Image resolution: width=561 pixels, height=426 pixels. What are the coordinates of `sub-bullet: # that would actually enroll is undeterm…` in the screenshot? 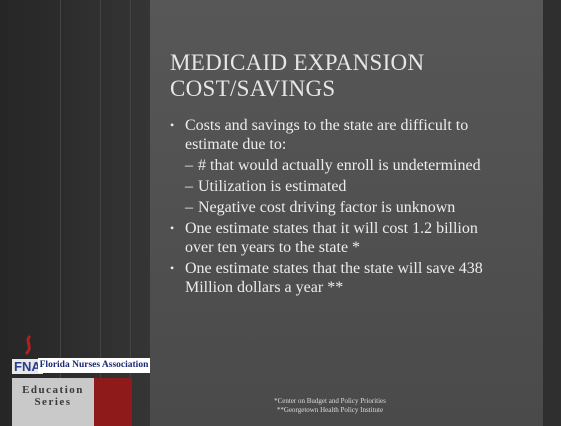 It's located at (340, 165).